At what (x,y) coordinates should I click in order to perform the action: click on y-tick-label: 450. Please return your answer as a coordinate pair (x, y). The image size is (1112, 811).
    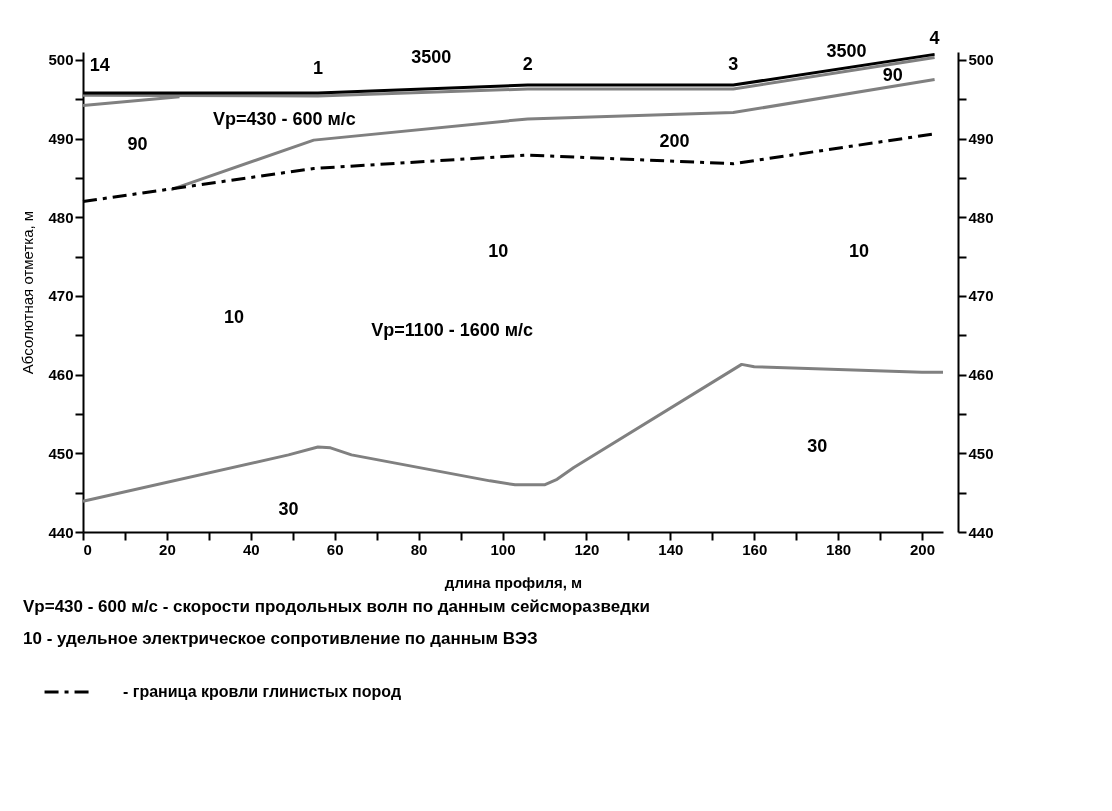
    Looking at the image, I should click on (61, 453).